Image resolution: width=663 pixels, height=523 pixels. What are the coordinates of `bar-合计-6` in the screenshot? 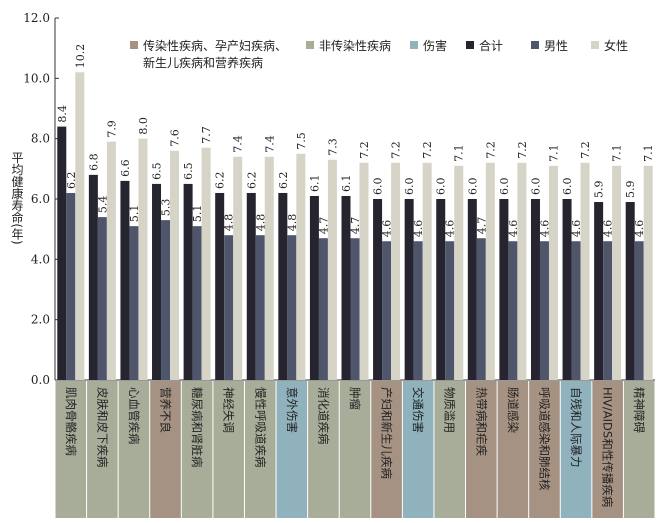 It's located at (251, 286).